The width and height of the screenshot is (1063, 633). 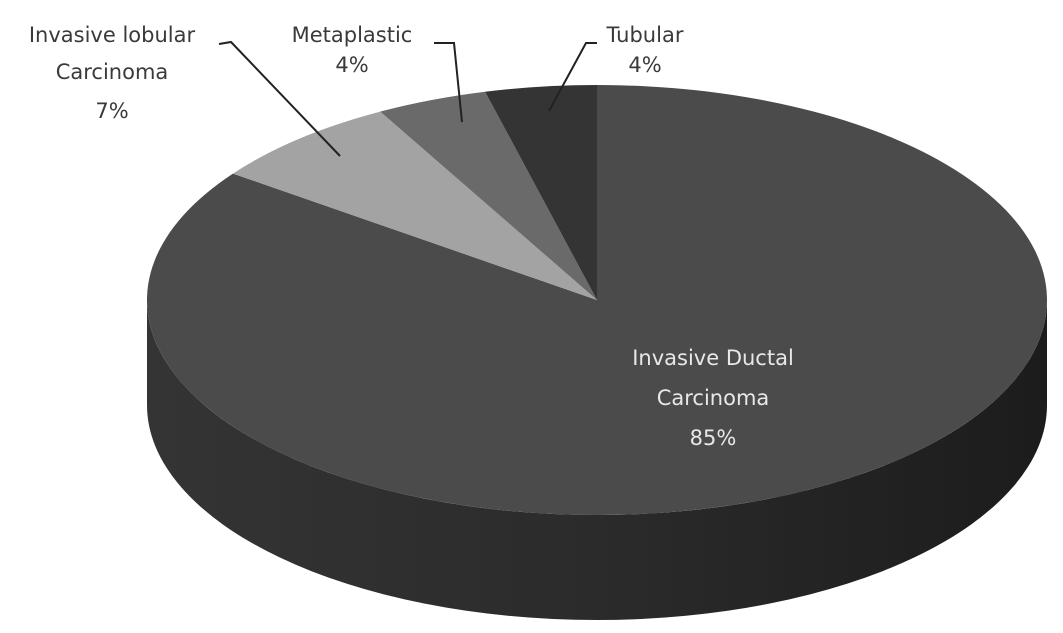 I want to click on label-lobular-value: 7%, so click(x=111, y=111).